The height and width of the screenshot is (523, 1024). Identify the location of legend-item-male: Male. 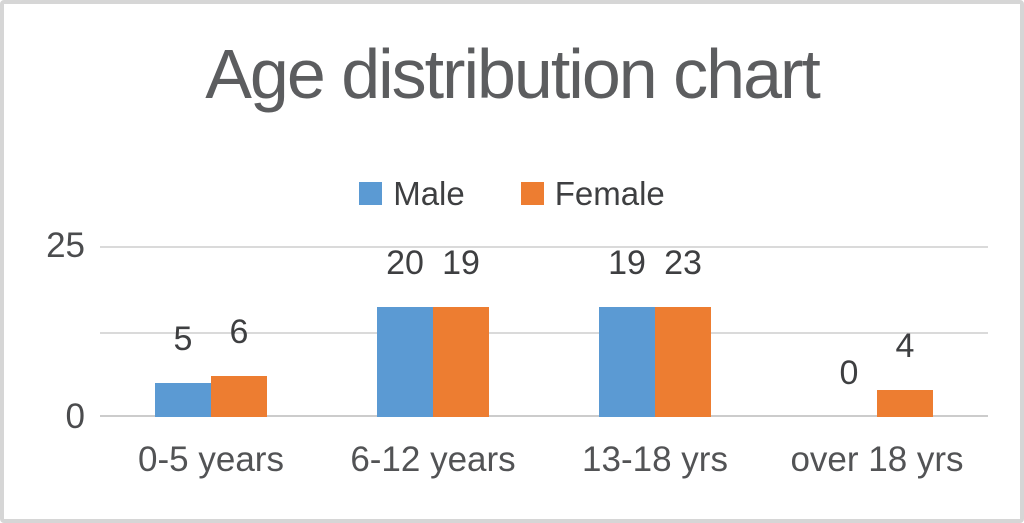
(412, 193).